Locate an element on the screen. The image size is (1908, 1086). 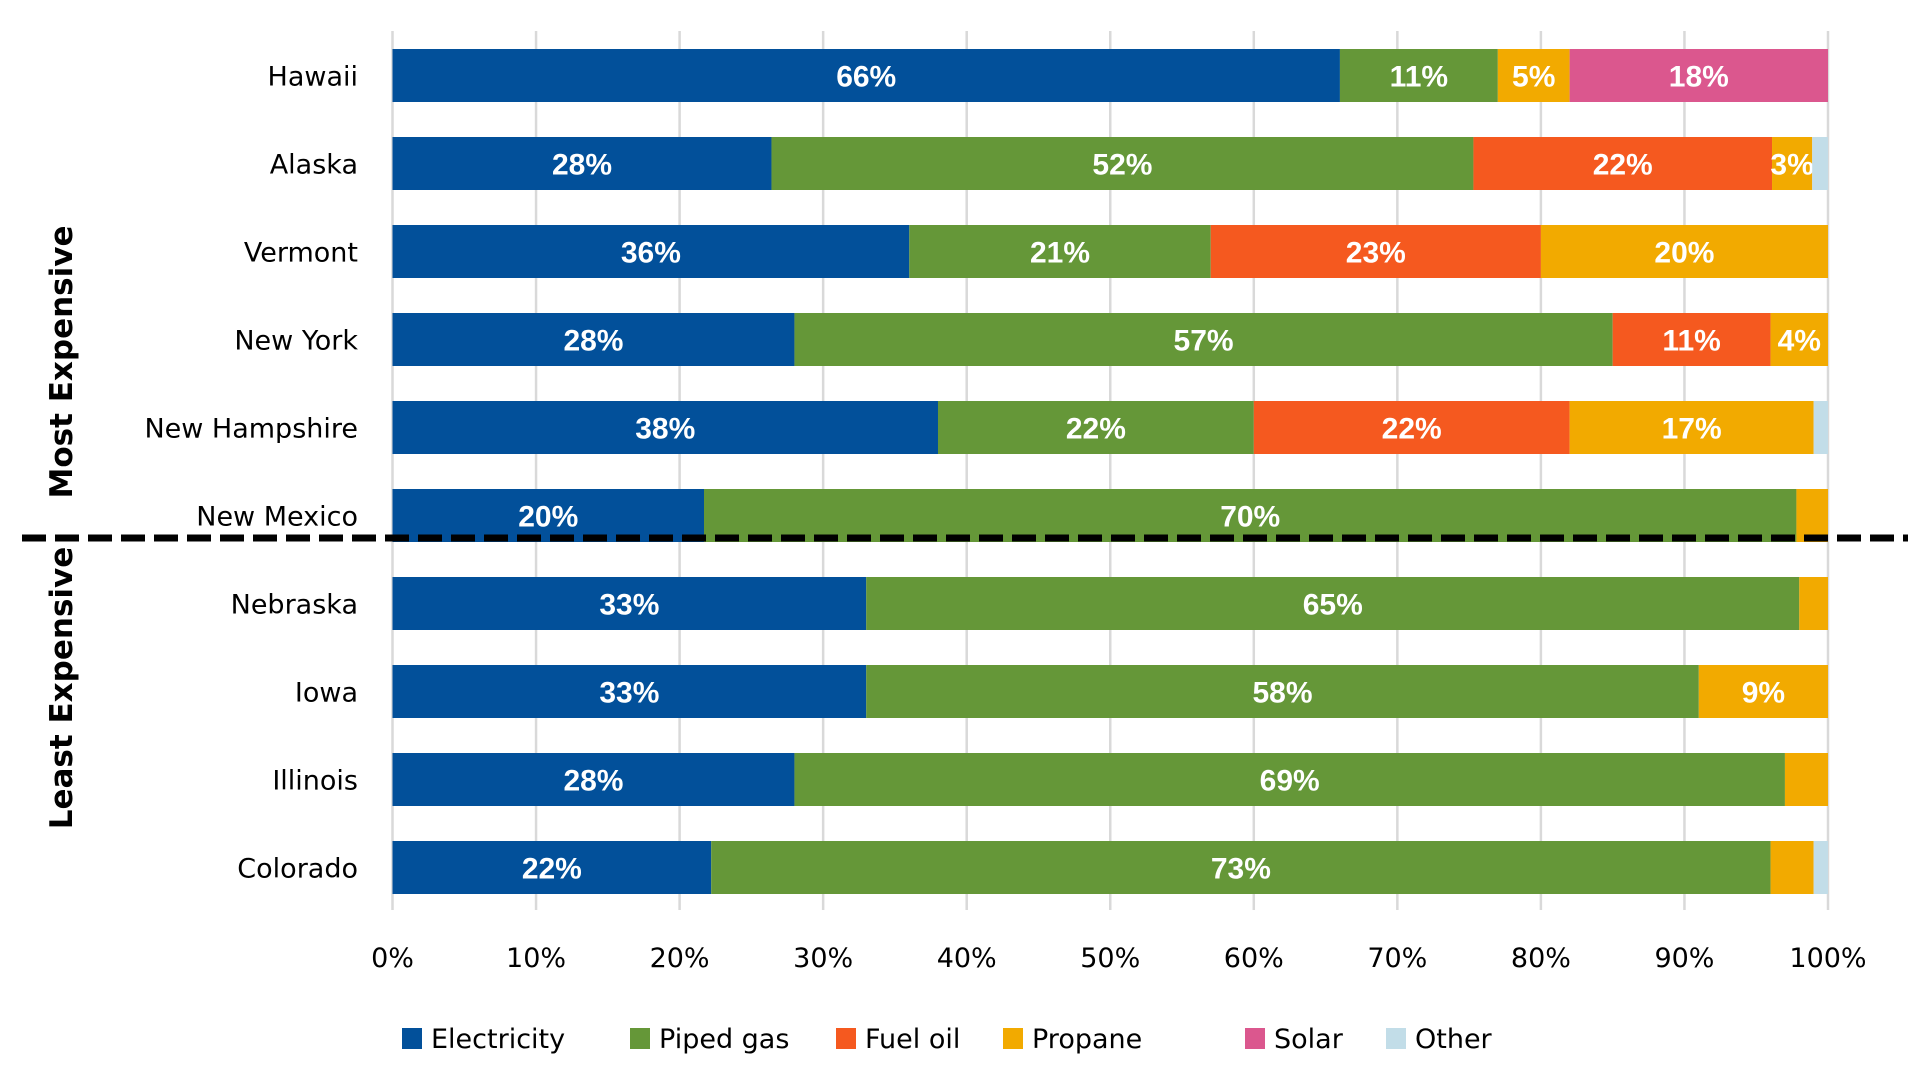
legend-item-solar: Solar is located at coordinates (1294, 1039).